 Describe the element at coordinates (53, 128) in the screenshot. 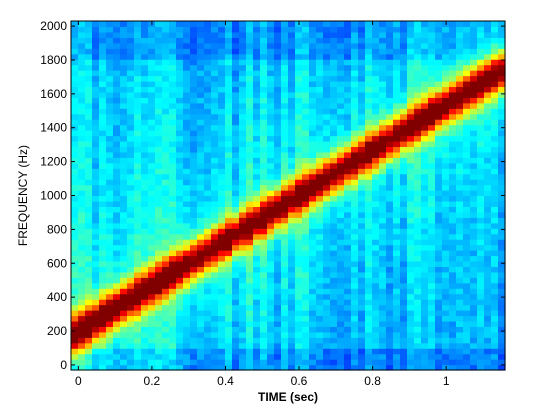

I see `y-tick-label: 1400` at that location.